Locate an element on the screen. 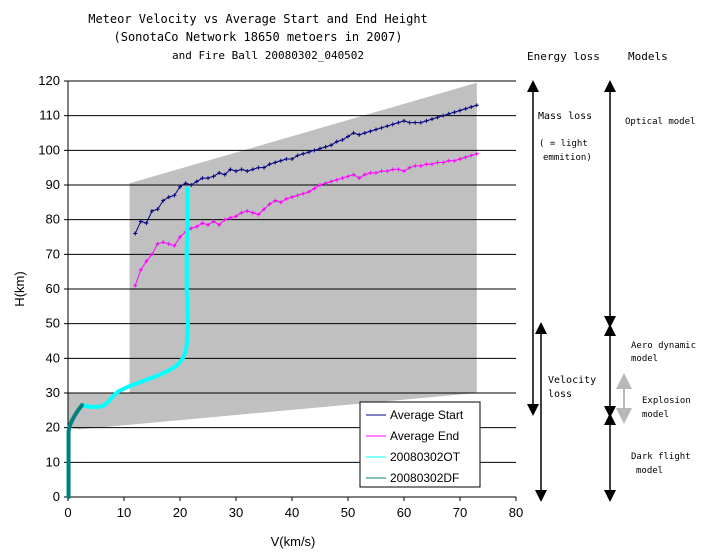  y-tick-label-10: 10 is located at coordinates (53, 461).